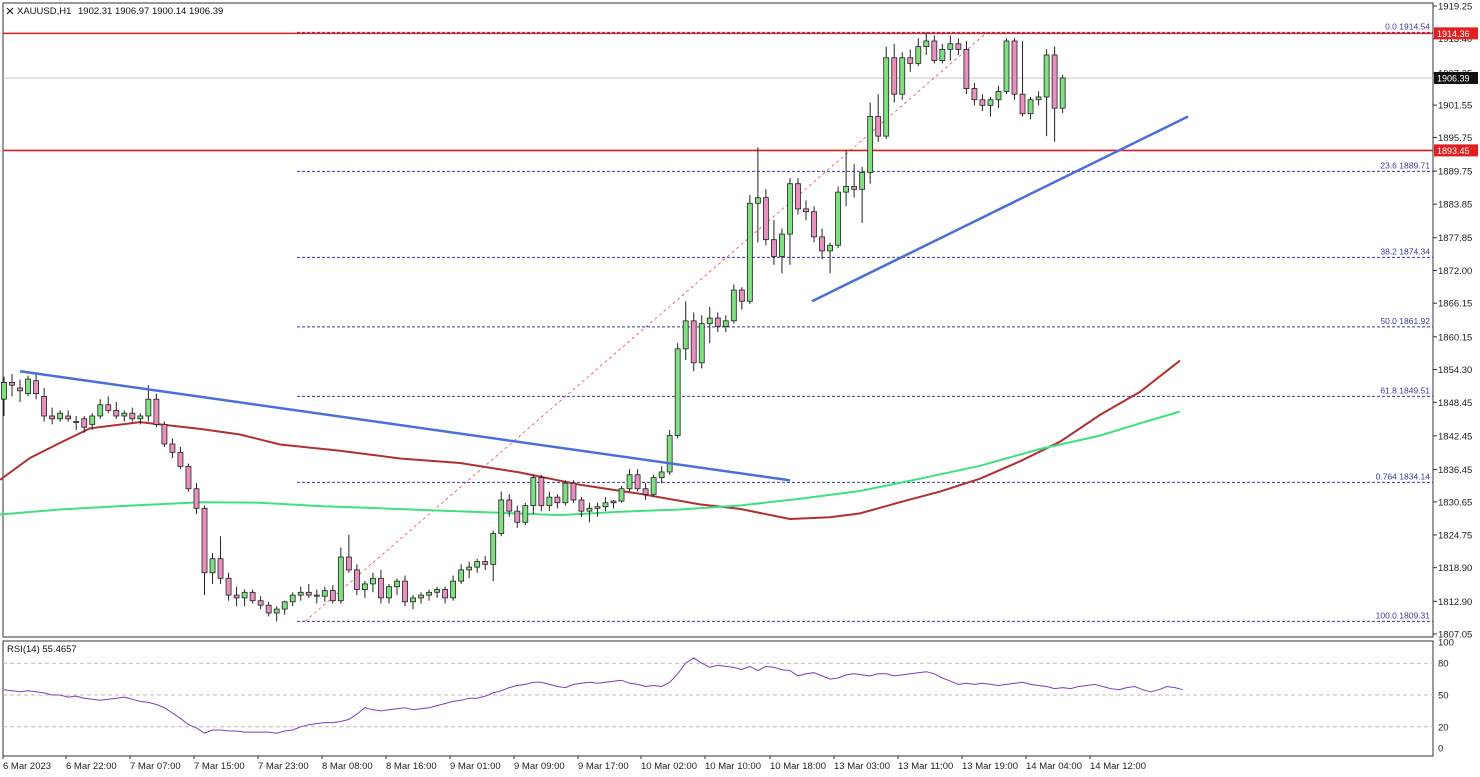  What do you see at coordinates (1455, 238) in the screenshot?
I see `price-tick-label: 1877.85` at bounding box center [1455, 238].